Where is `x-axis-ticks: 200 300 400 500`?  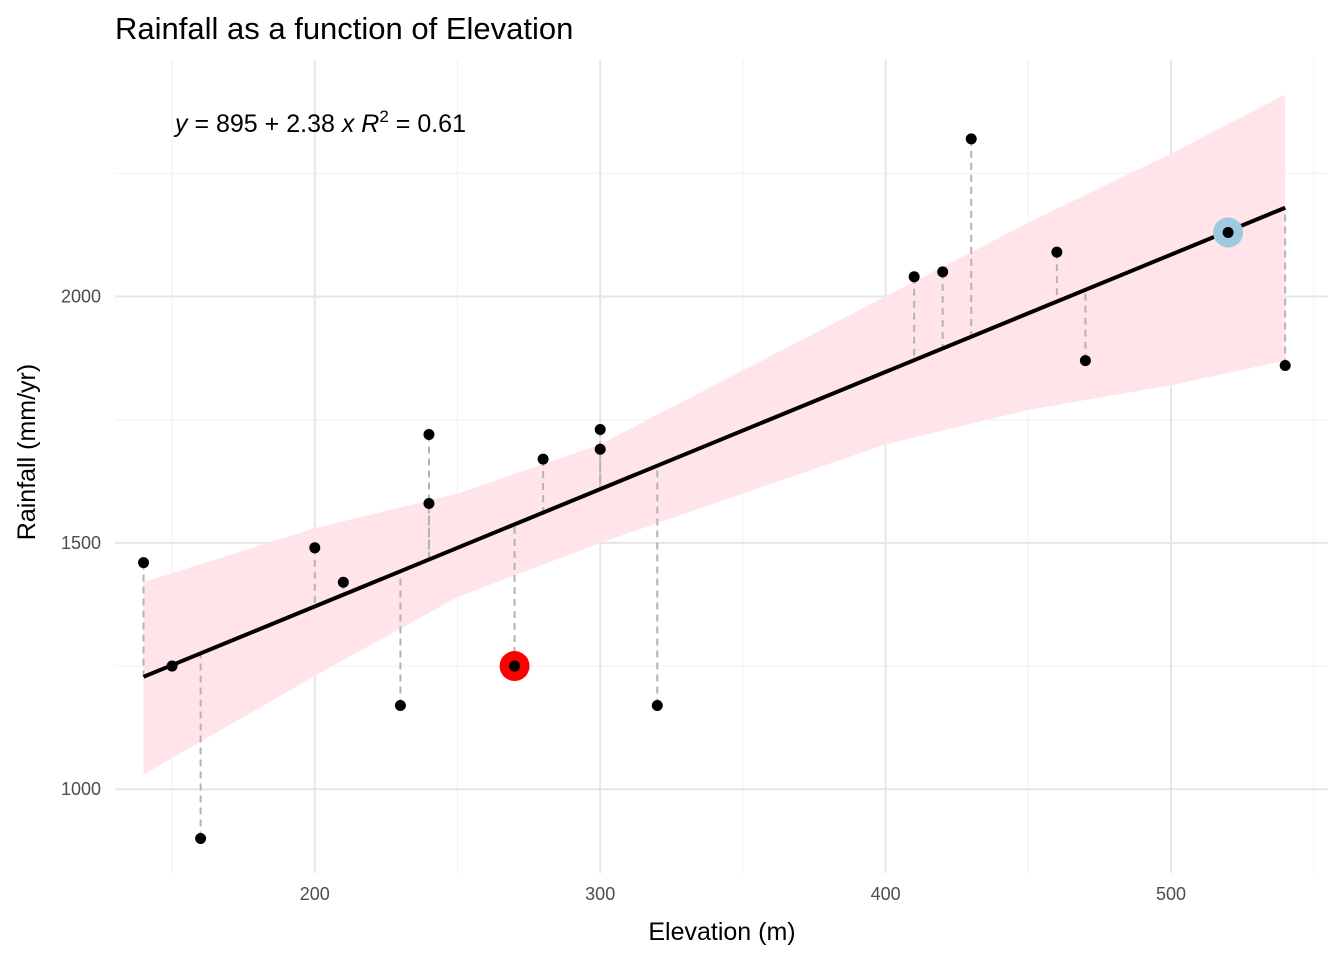
x-axis-ticks: 200 300 400 500 is located at coordinates (743, 894).